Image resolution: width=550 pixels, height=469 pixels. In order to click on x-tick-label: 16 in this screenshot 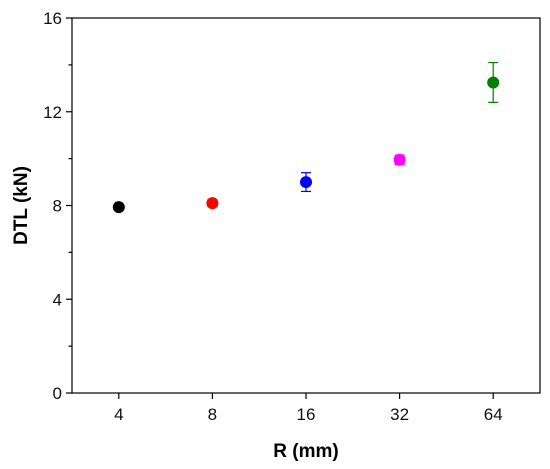, I will do `click(306, 414)`.